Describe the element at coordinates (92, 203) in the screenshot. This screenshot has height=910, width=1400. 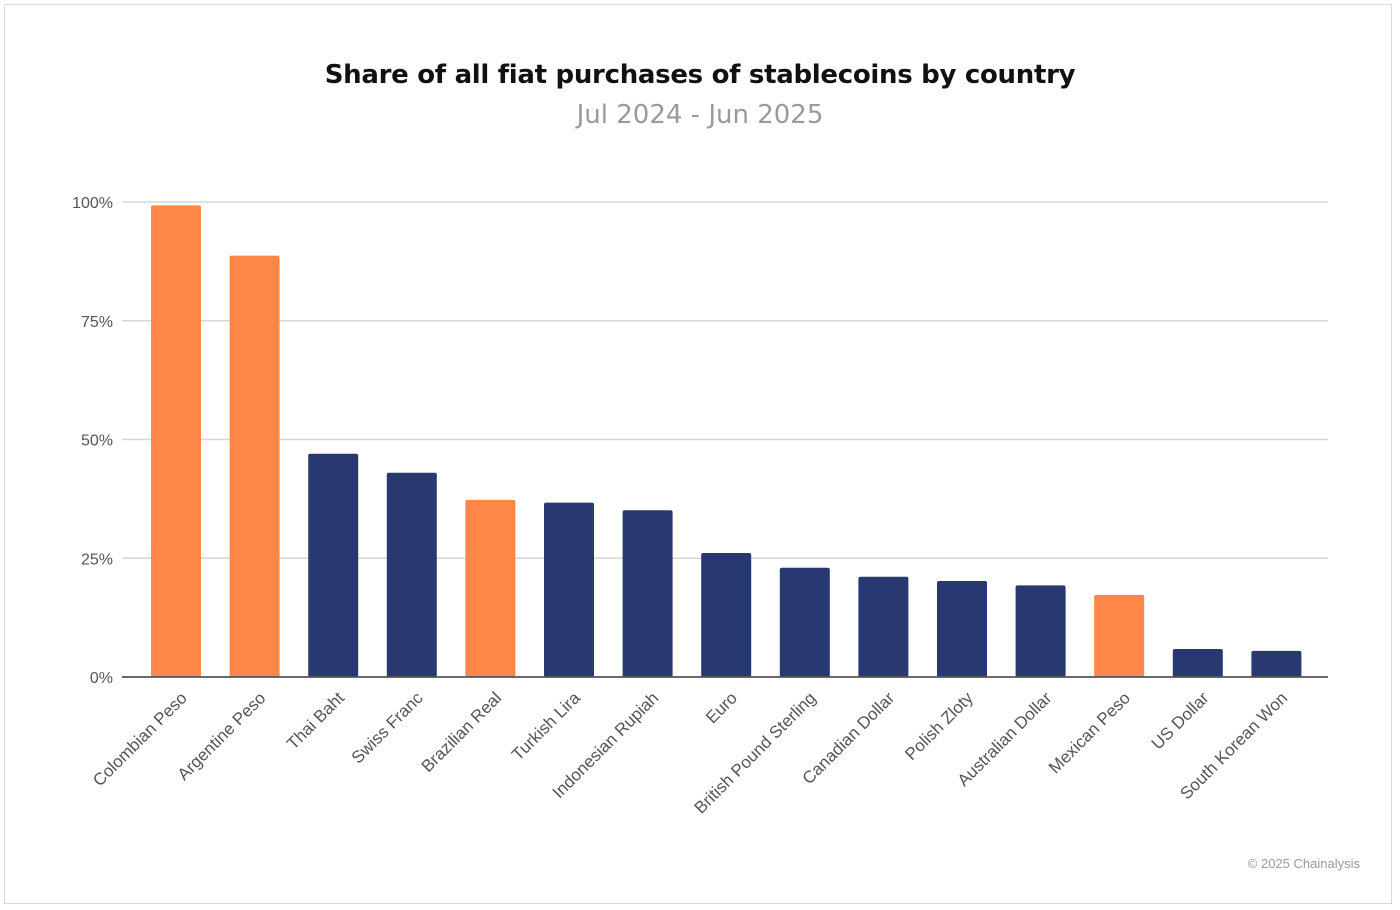
I see `y-tick-label: 100%` at that location.